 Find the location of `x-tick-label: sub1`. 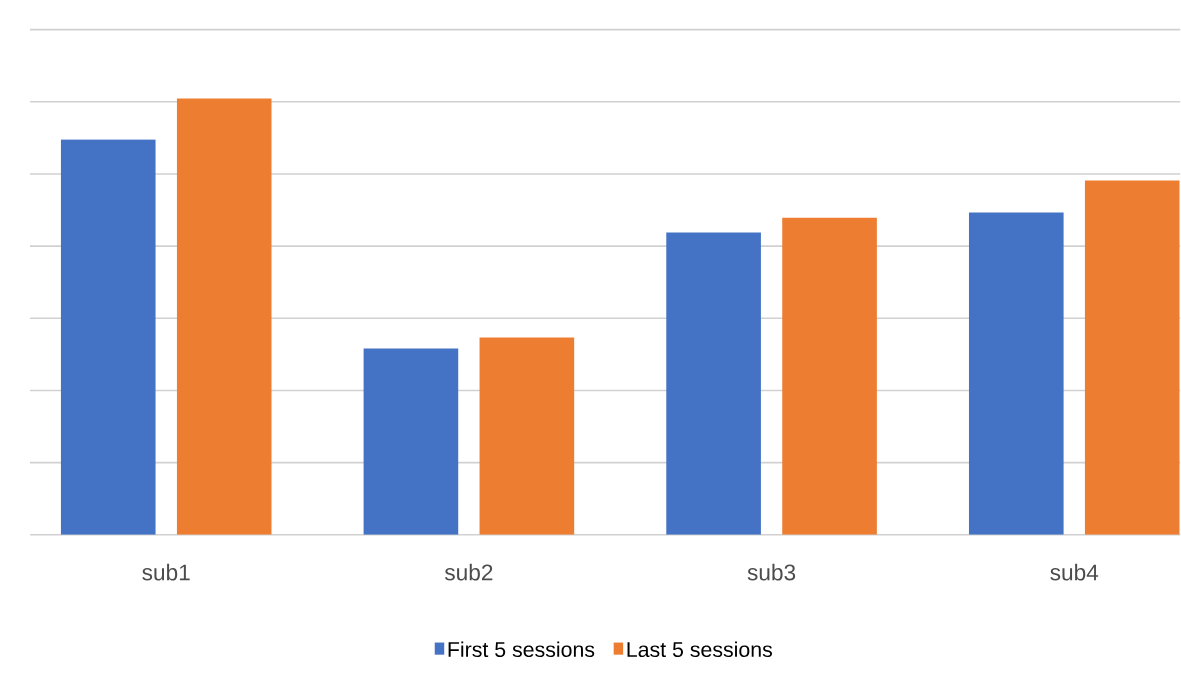

x-tick-label: sub1 is located at coordinates (166, 572).